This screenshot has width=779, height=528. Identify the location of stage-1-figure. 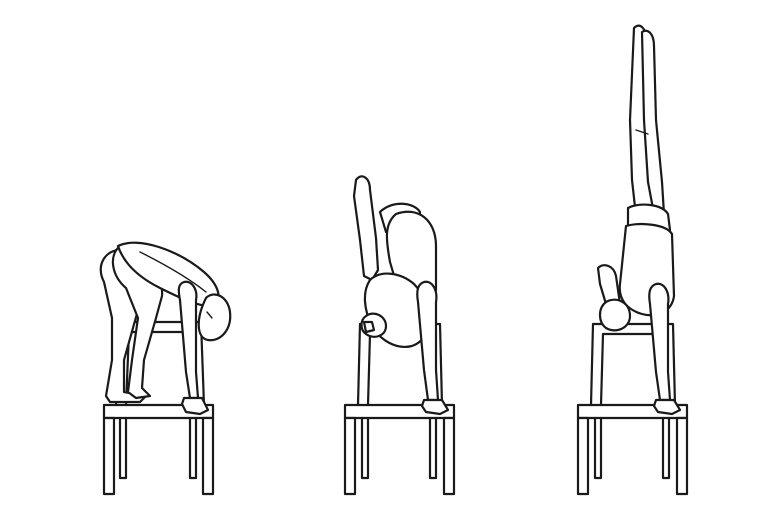
(165, 368).